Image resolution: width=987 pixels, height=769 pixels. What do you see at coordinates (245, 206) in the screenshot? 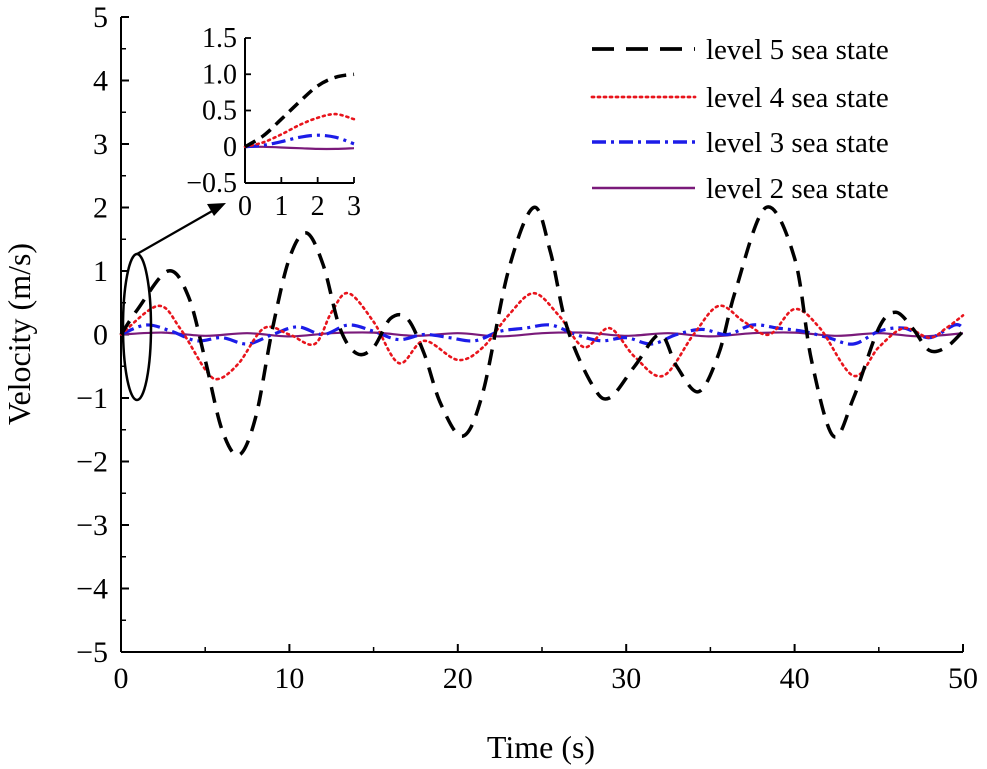
I see `inset-x-tick-label: 0` at bounding box center [245, 206].